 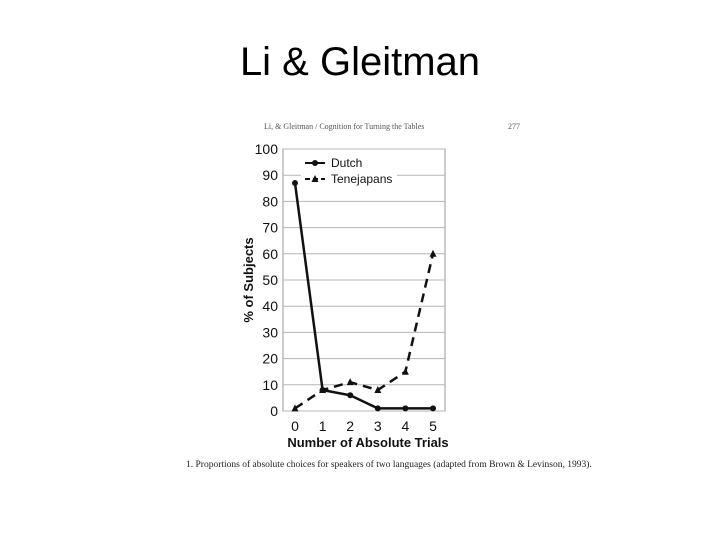 What do you see at coordinates (270, 228) in the screenshot?
I see `y-tick-label-70: 70` at bounding box center [270, 228].